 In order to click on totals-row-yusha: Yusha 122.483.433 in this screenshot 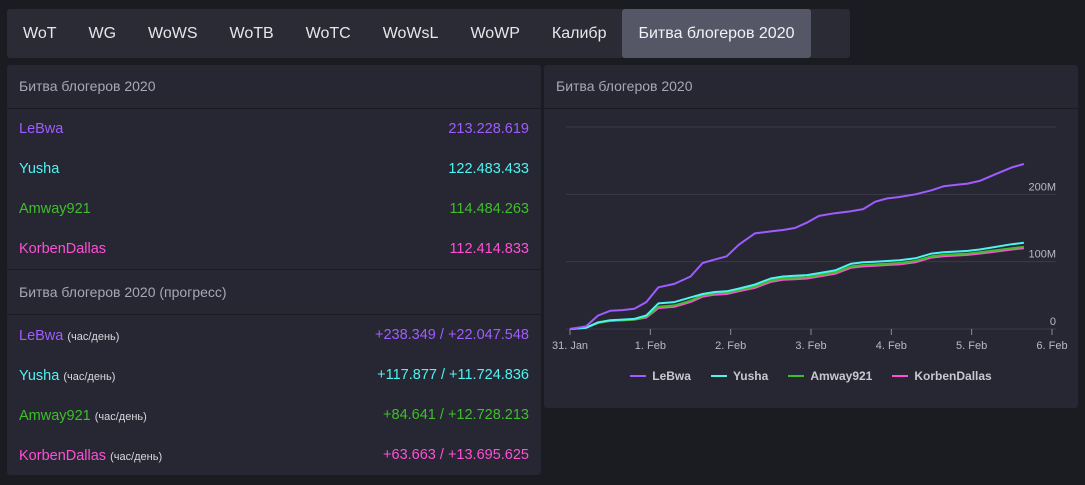, I will do `click(274, 169)`.